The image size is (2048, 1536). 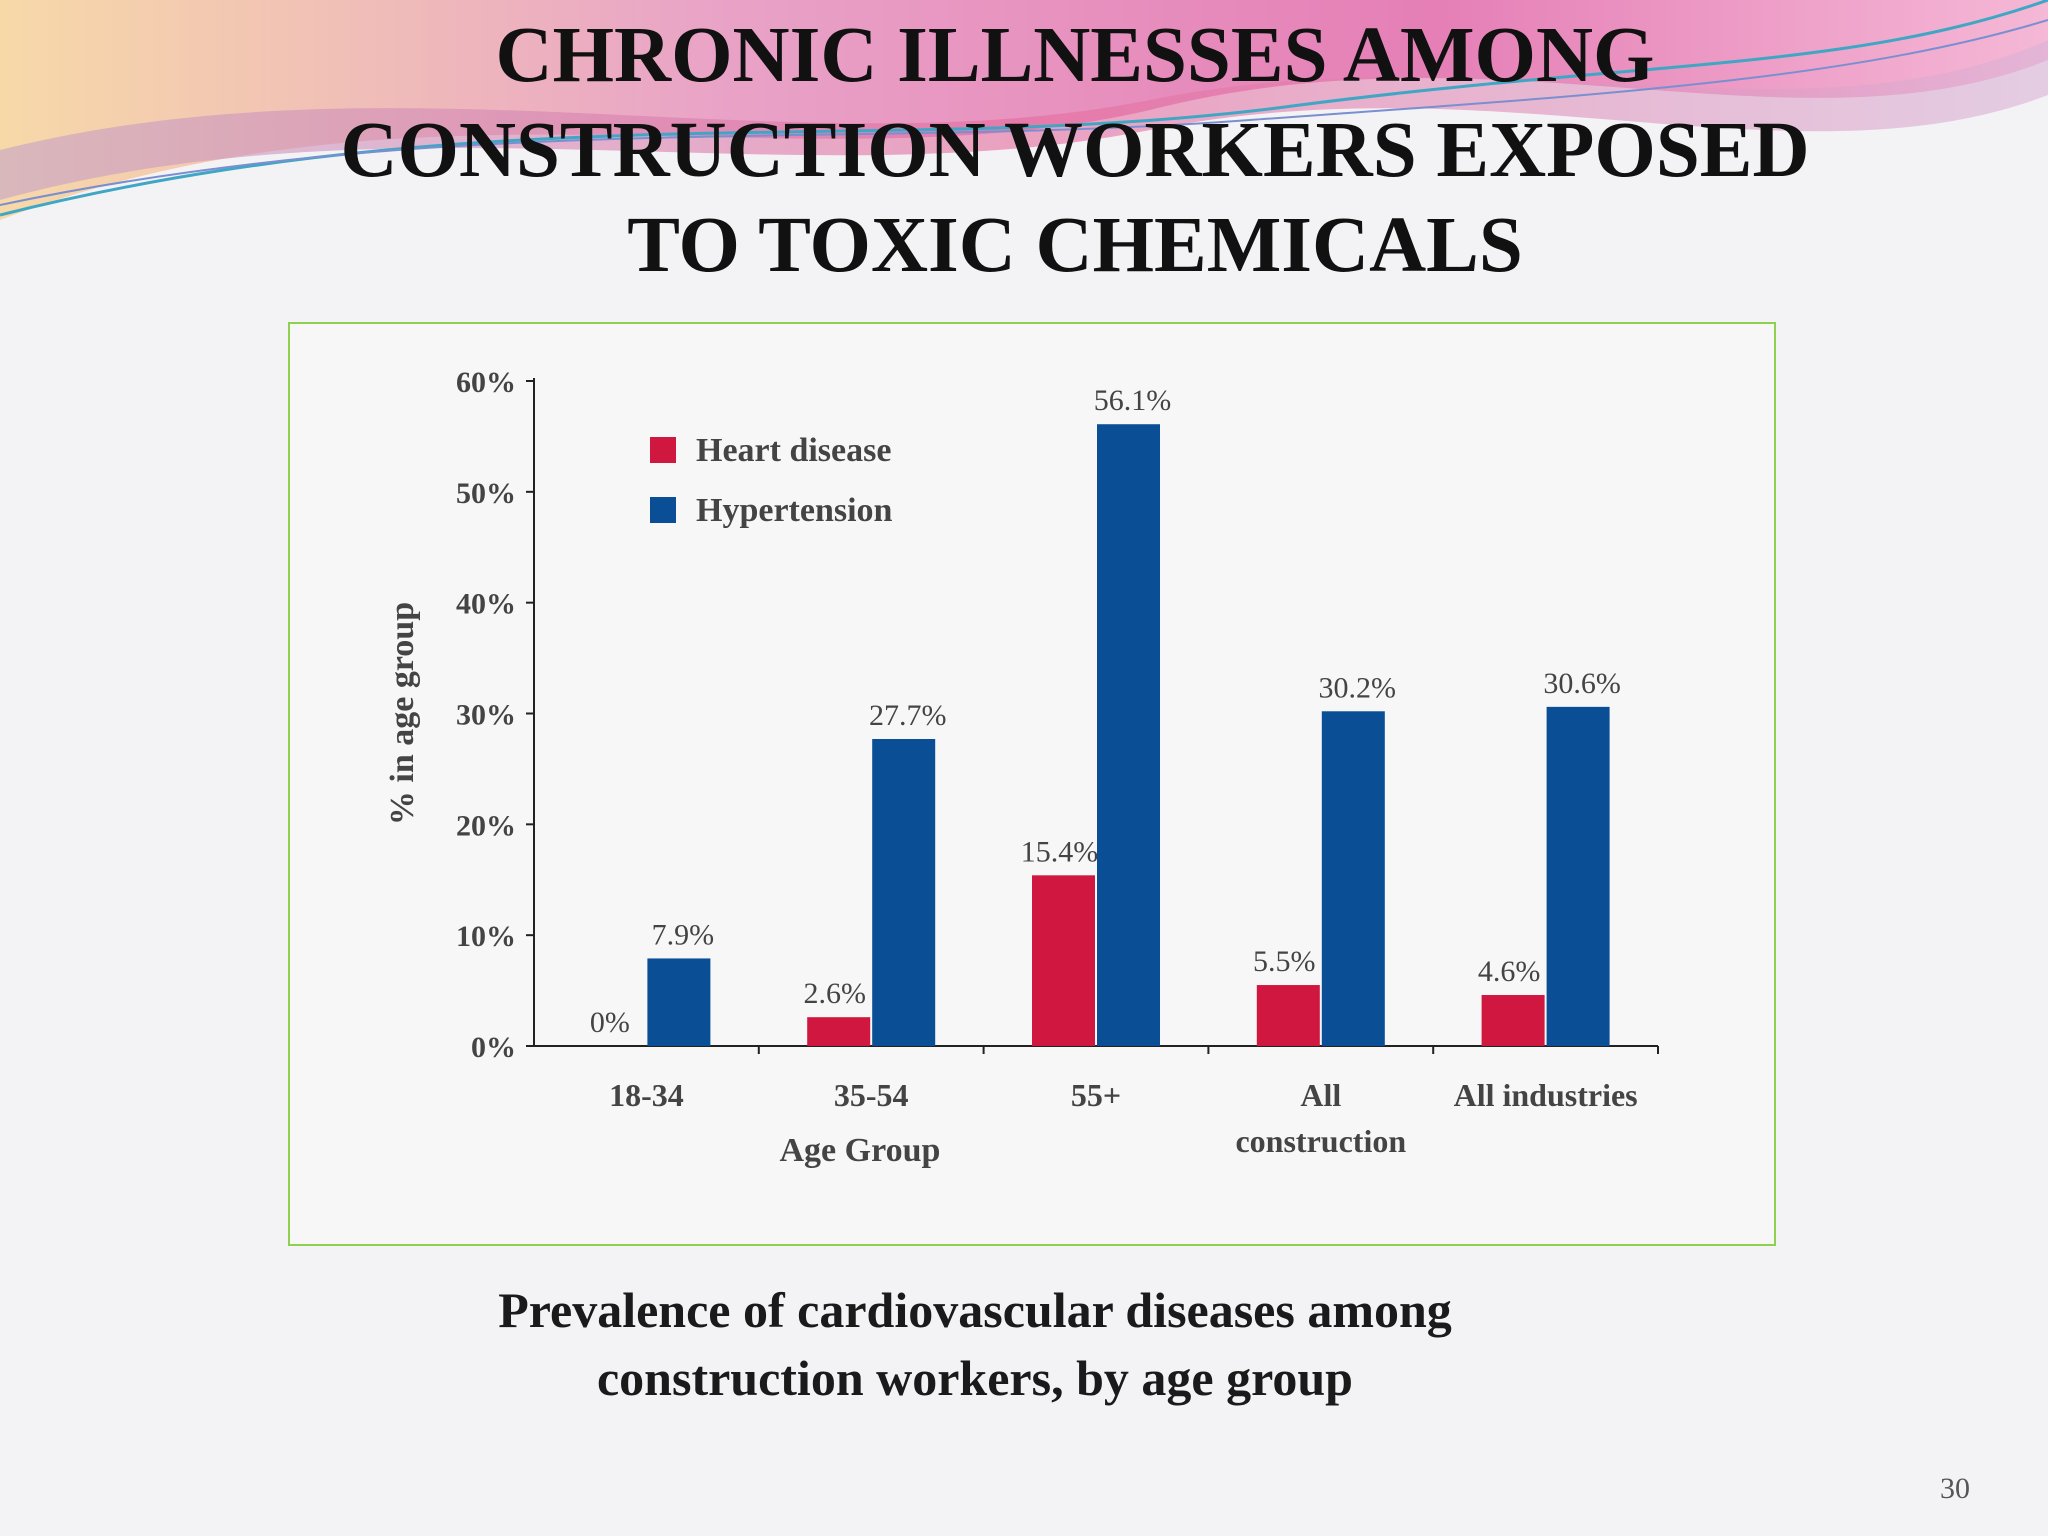 I want to click on data-label: 56.1%, so click(x=1133, y=400).